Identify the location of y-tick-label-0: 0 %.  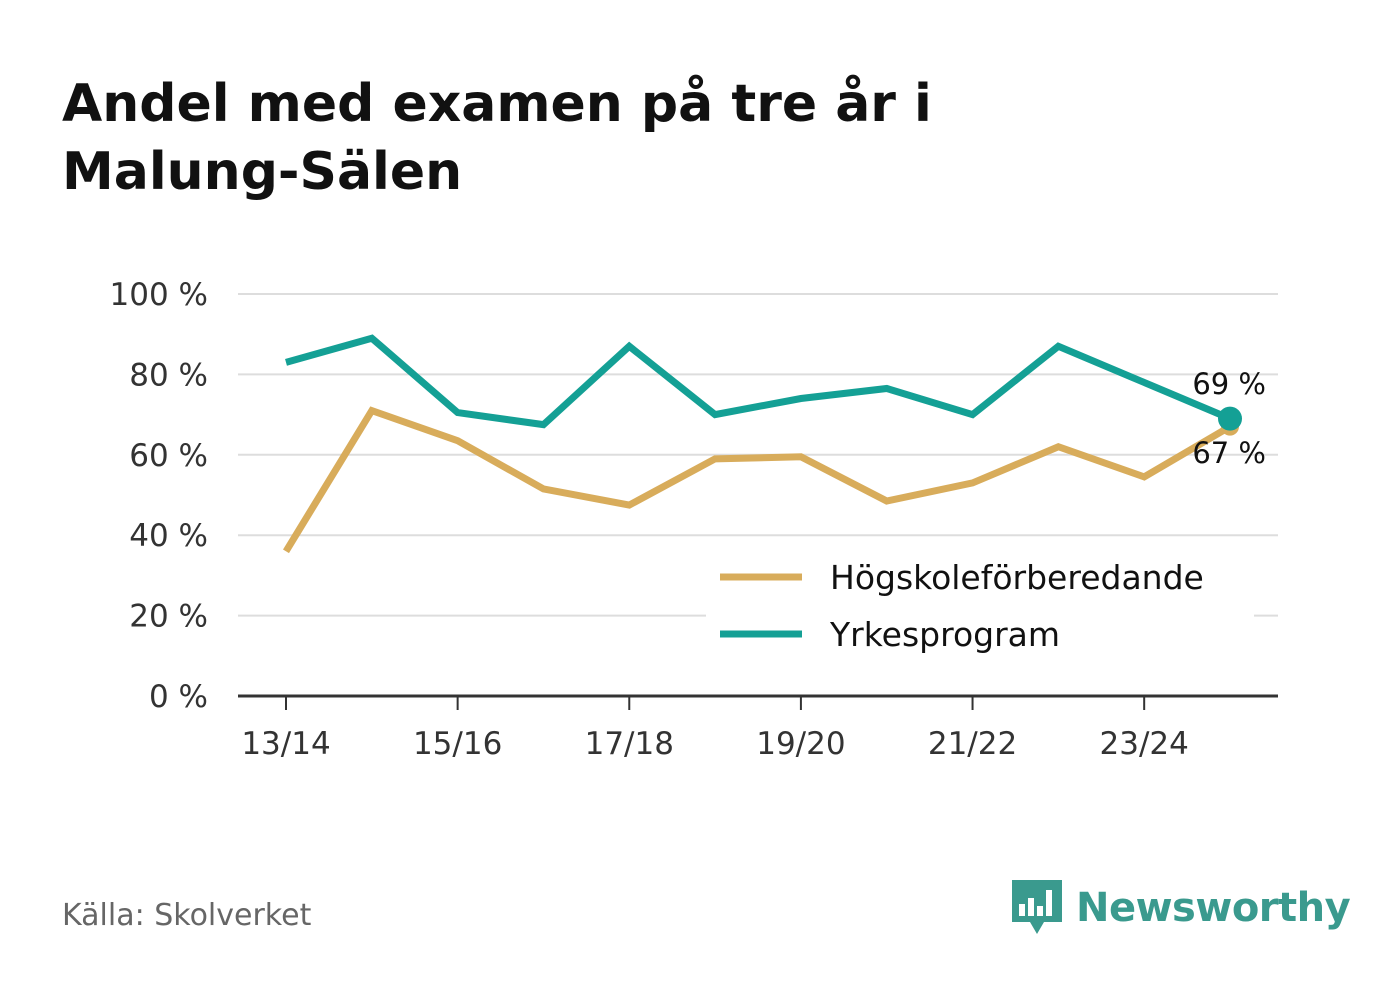
(178, 697).